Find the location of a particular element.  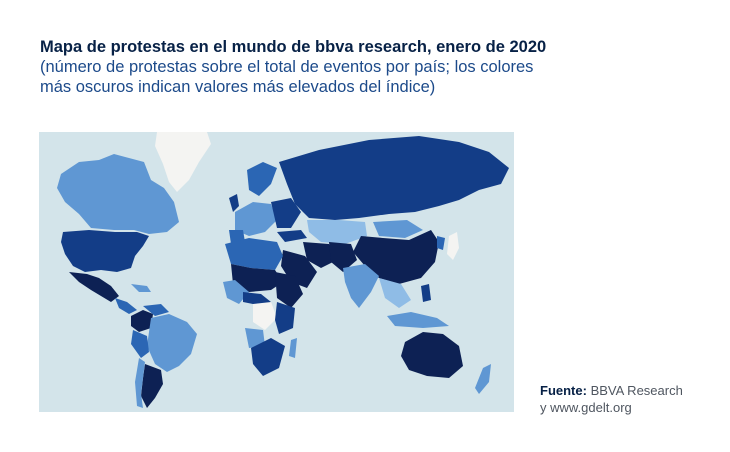

country-southeast-asia is located at coordinates (395, 293).